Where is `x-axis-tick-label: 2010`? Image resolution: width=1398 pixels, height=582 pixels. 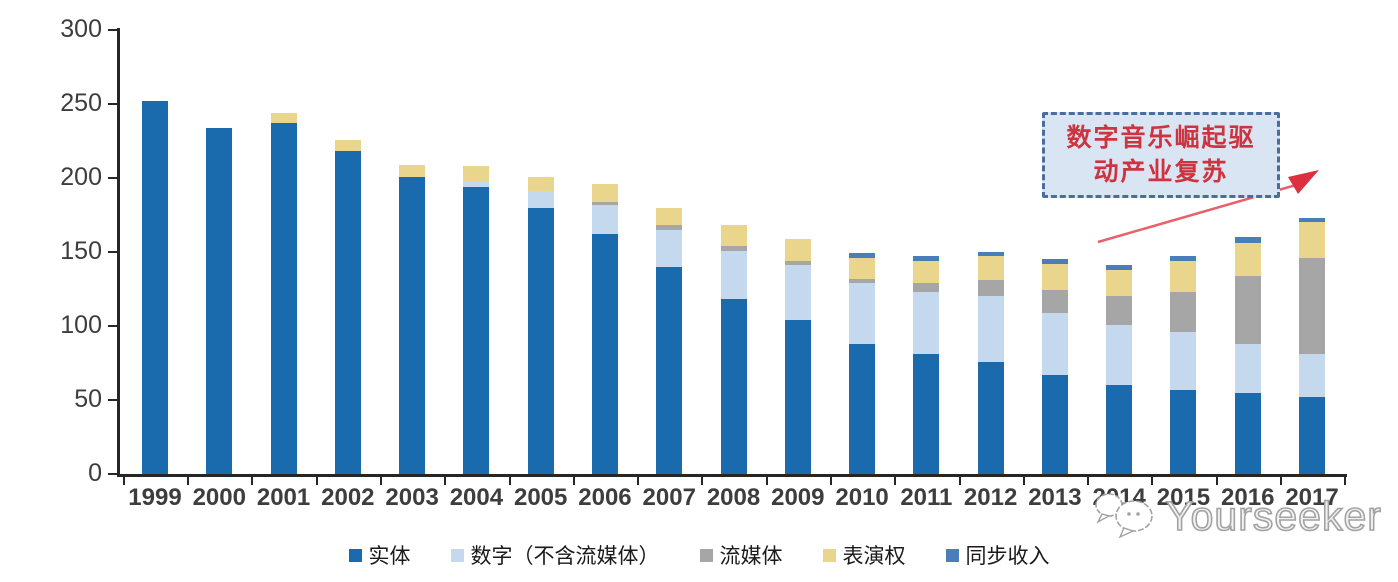 x-axis-tick-label: 2010 is located at coordinates (862, 497).